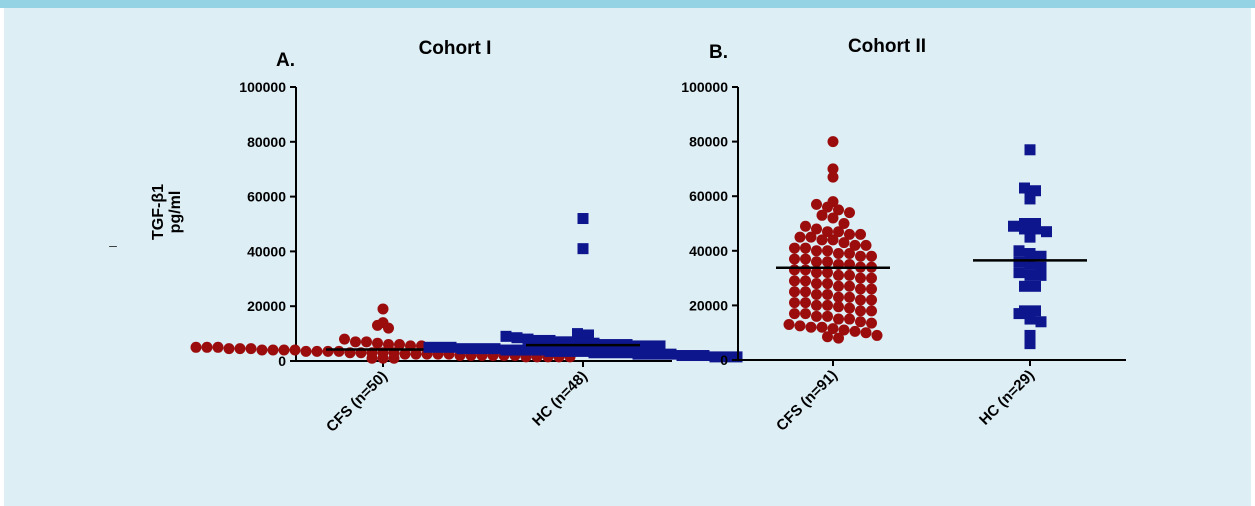  Describe the element at coordinates (1007, 398) in the screenshot. I see `x-tick-label: HC (n=29)` at that location.